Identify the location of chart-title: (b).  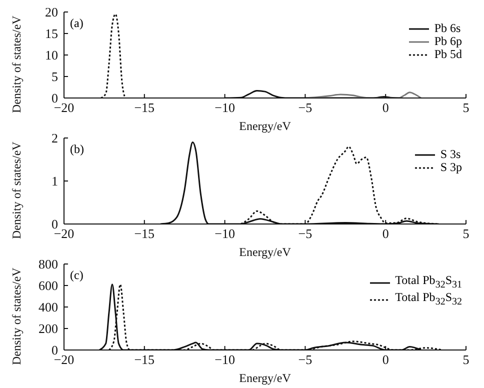
(77, 149).